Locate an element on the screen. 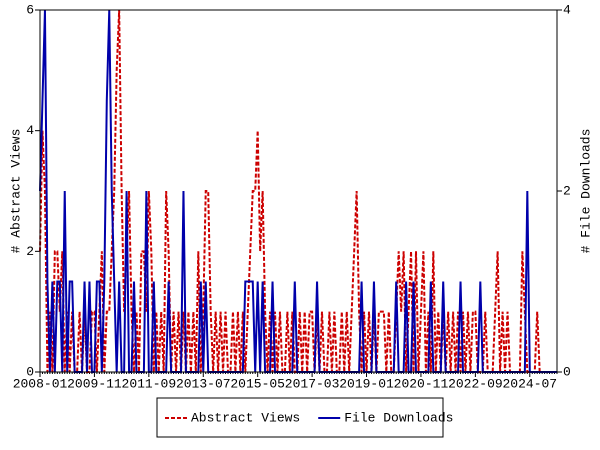 This screenshot has height=450, width=600. y2-tick-label: 4 is located at coordinates (567, 9).